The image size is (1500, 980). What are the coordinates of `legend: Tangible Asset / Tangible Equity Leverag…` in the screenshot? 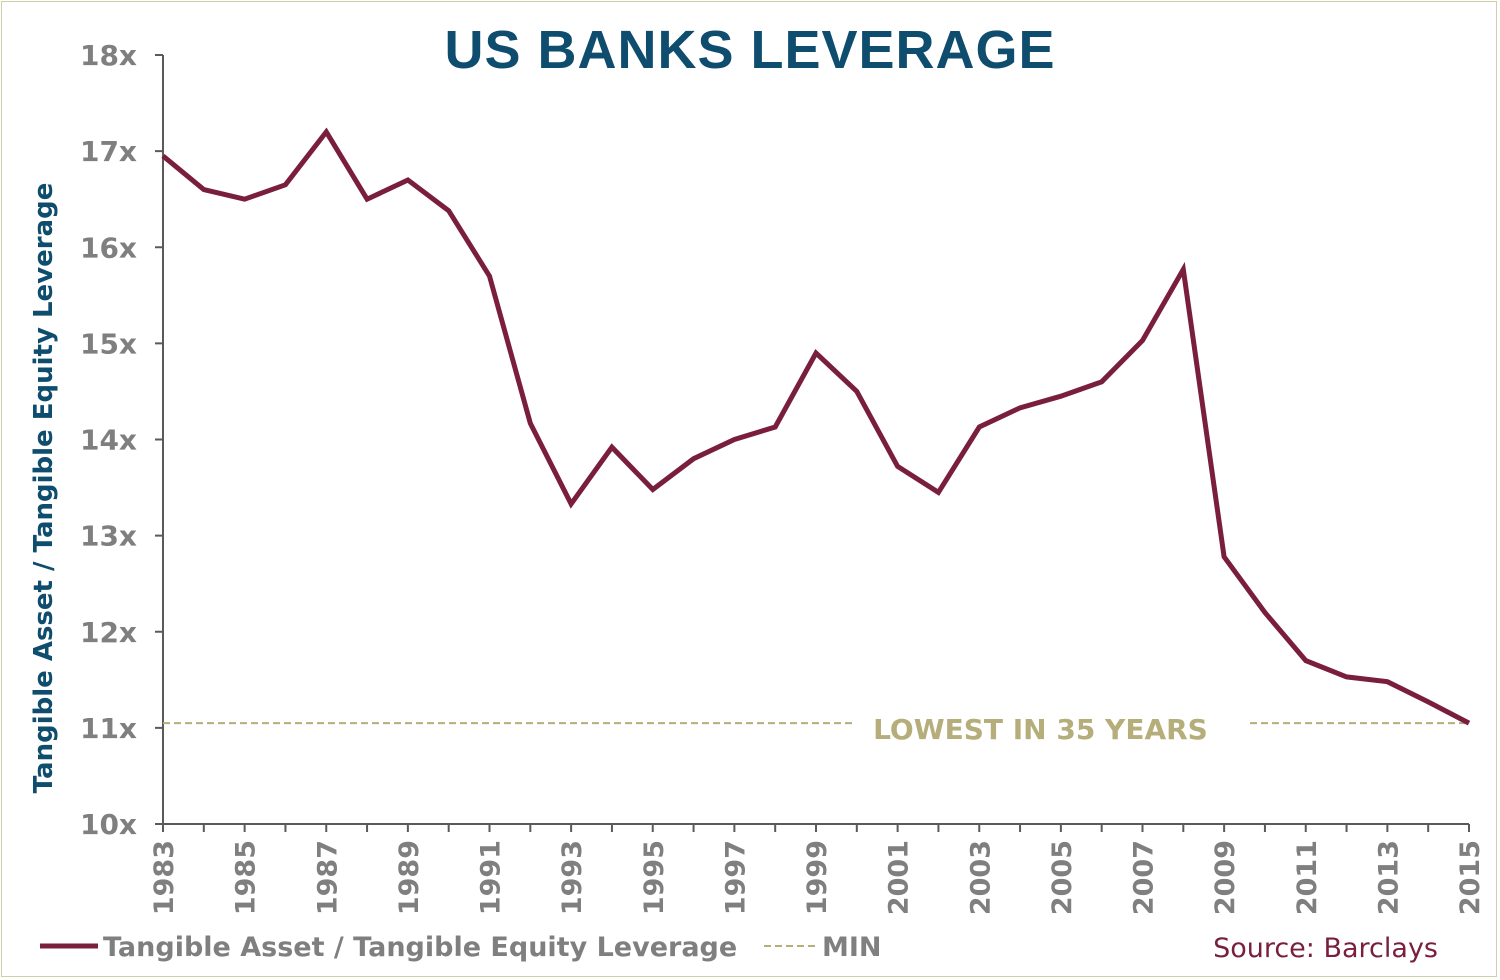 It's located at (461, 947).